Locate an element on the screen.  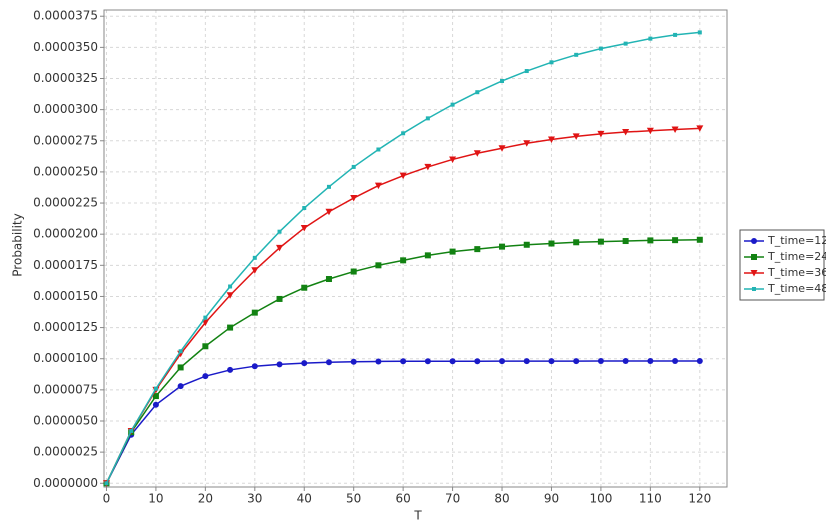
y-axis-label: Probability is located at coordinates (18, 244).